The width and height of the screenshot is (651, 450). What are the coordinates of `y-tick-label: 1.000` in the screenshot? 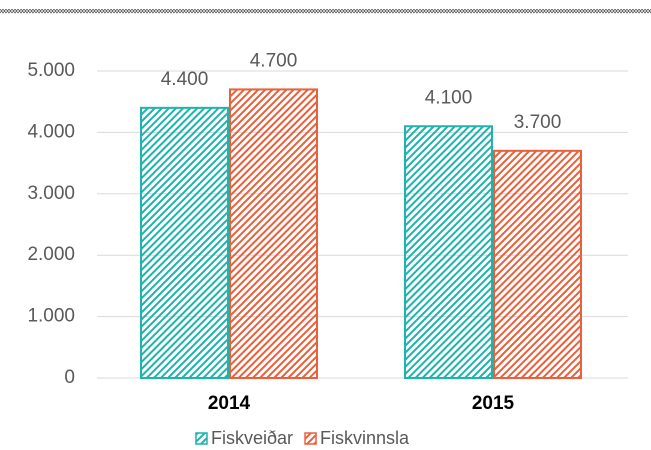 It's located at (51, 316).